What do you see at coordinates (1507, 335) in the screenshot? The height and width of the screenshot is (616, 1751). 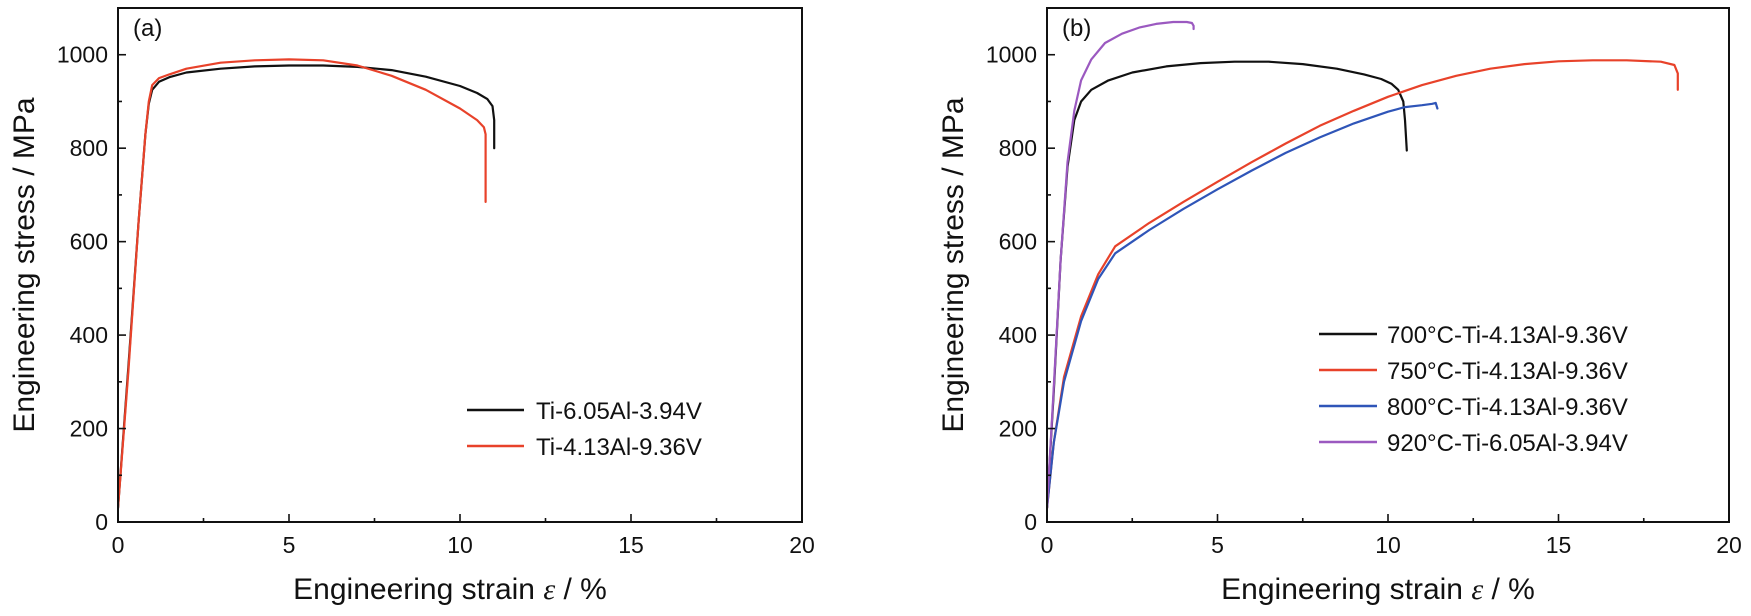 I see `legend-label: 700°C-Ti-4.13Al-9.36V` at bounding box center [1507, 335].